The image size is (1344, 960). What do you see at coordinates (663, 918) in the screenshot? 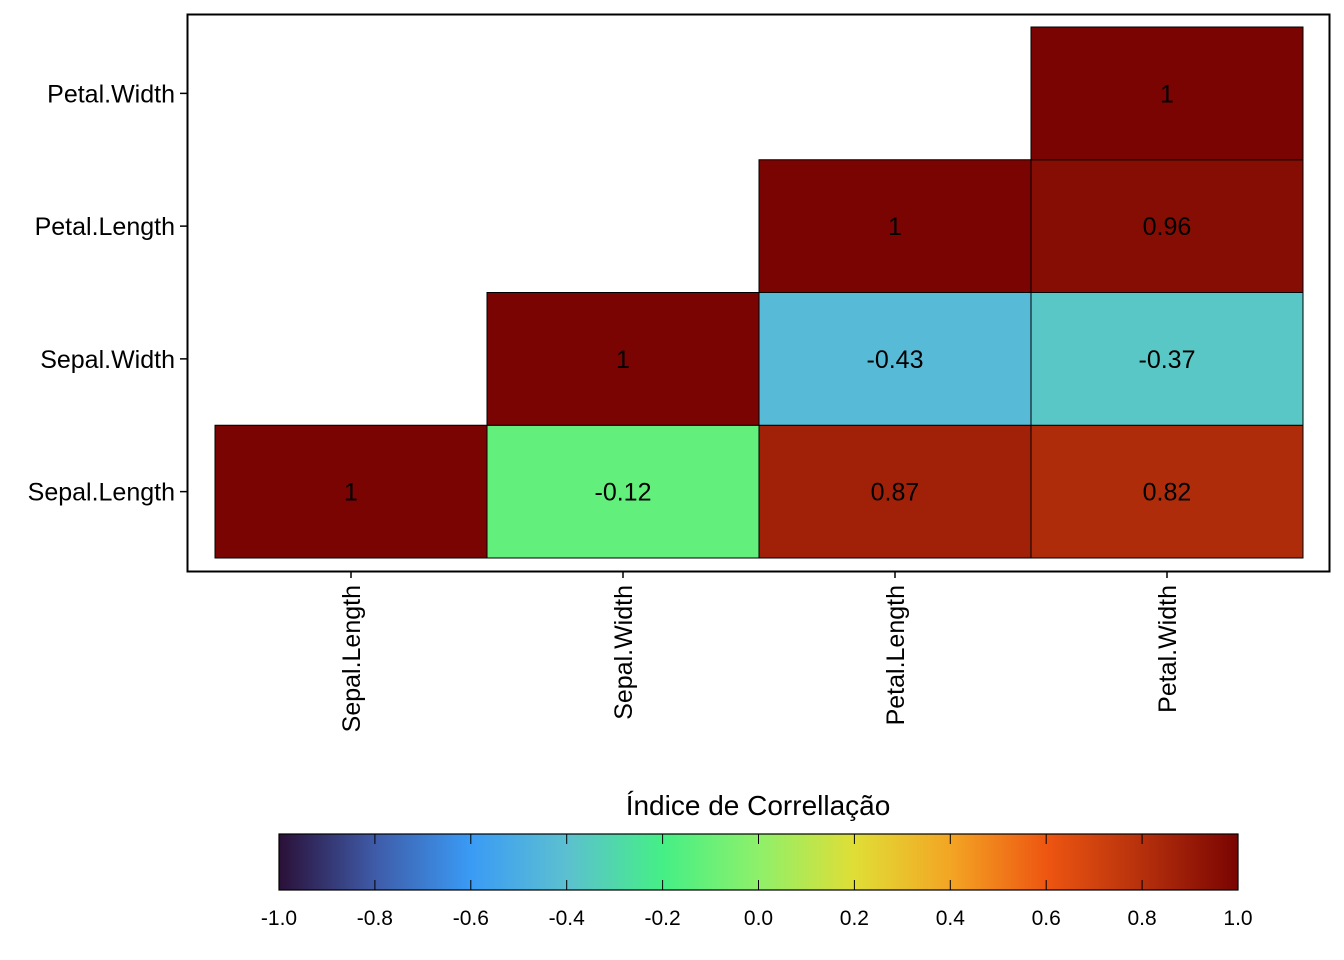
I see `colorbar-tick-label: -0.2` at bounding box center [663, 918].